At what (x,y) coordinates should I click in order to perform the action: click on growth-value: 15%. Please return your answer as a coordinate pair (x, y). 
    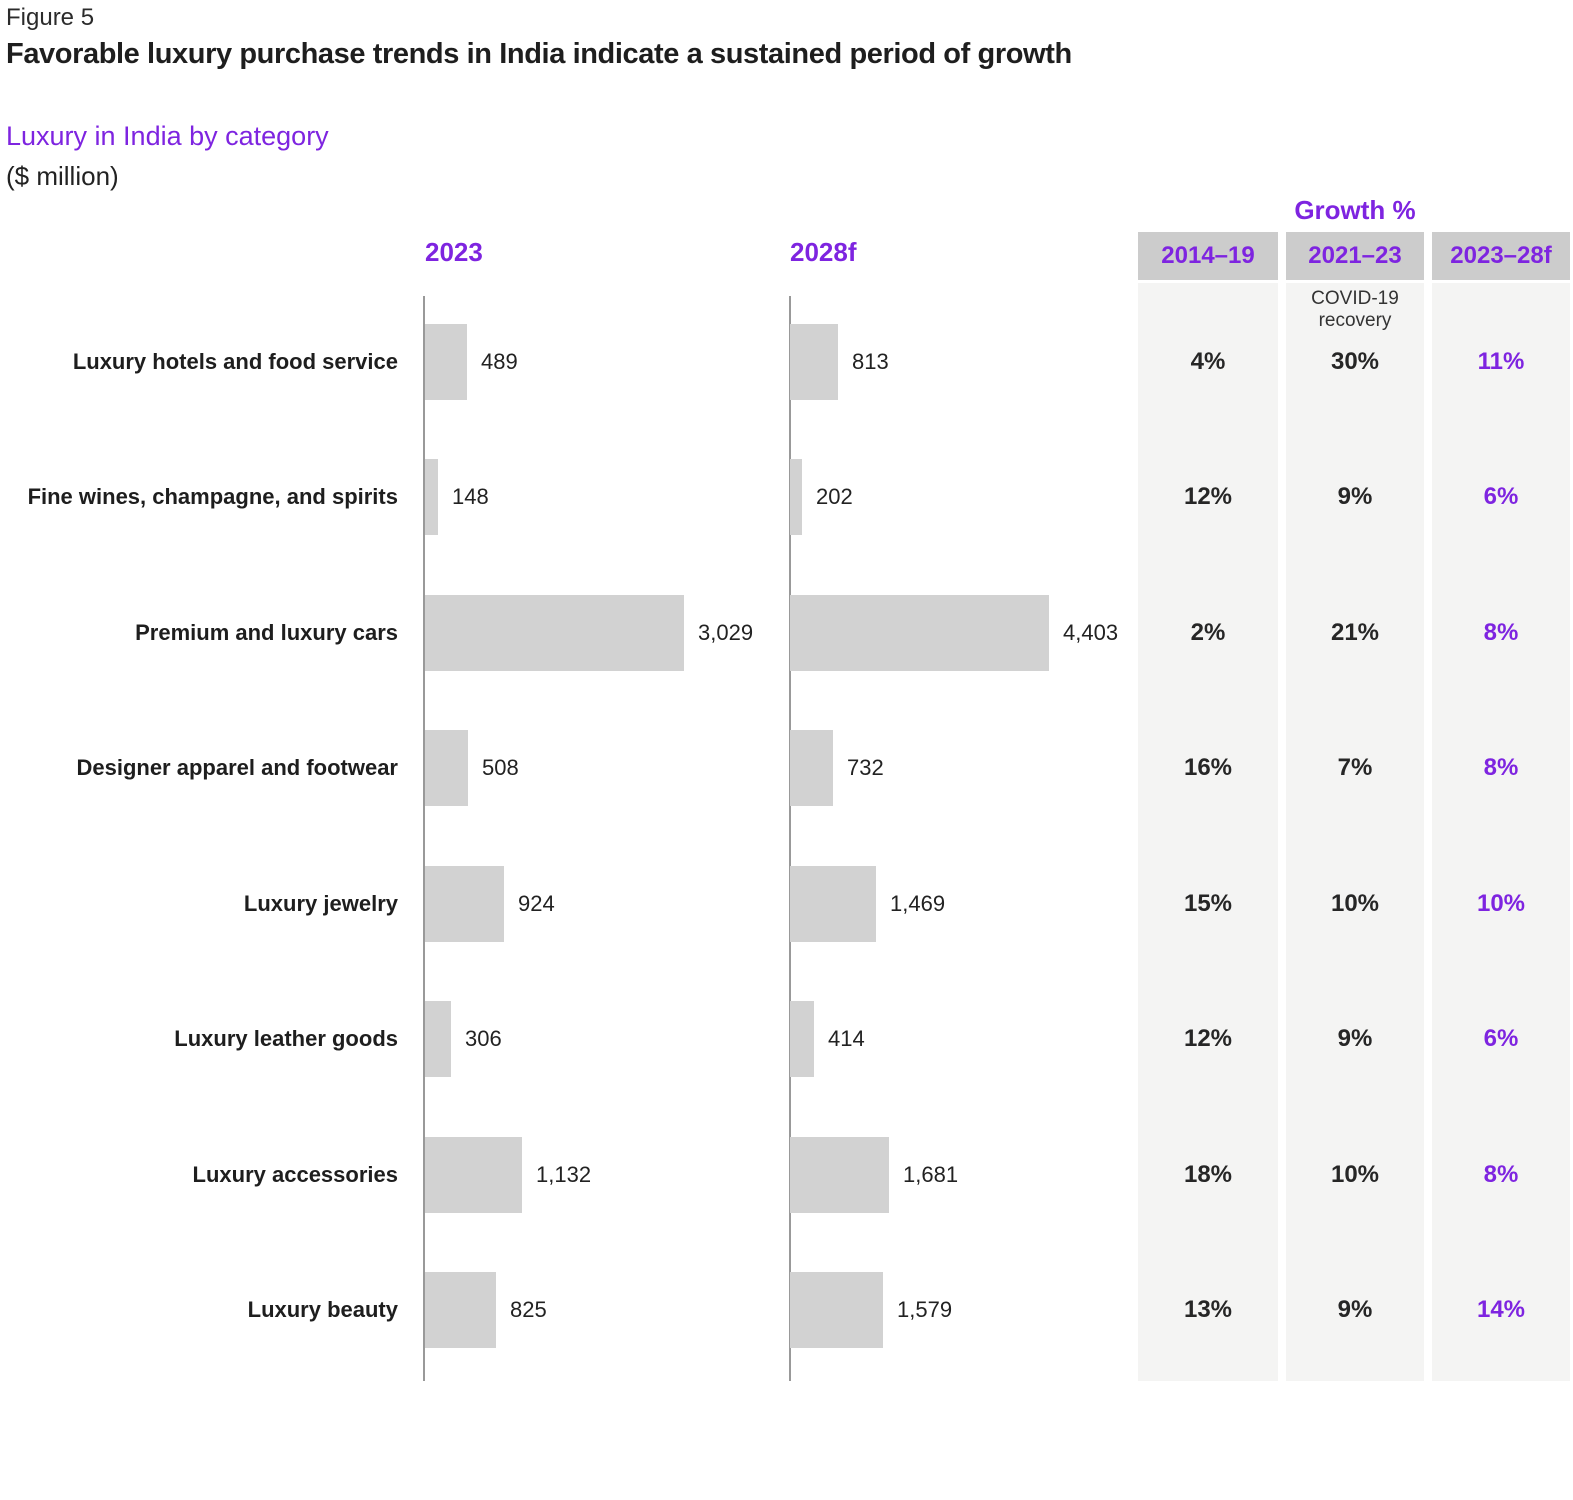
    Looking at the image, I should click on (1208, 903).